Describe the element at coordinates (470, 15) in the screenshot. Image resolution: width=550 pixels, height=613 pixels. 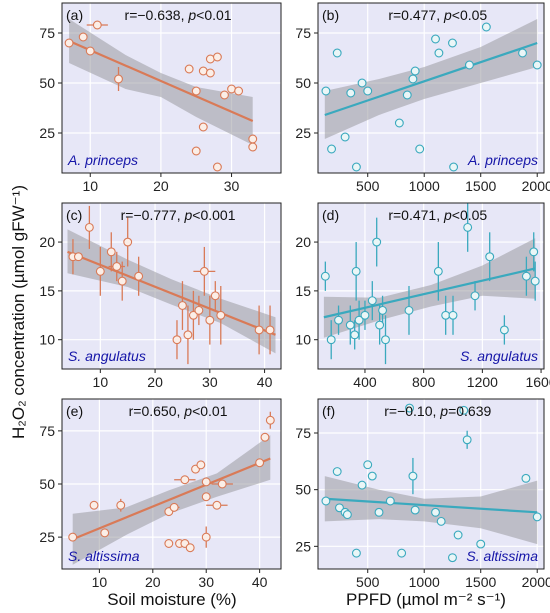
I see `stat-p-value: <0.05` at that location.